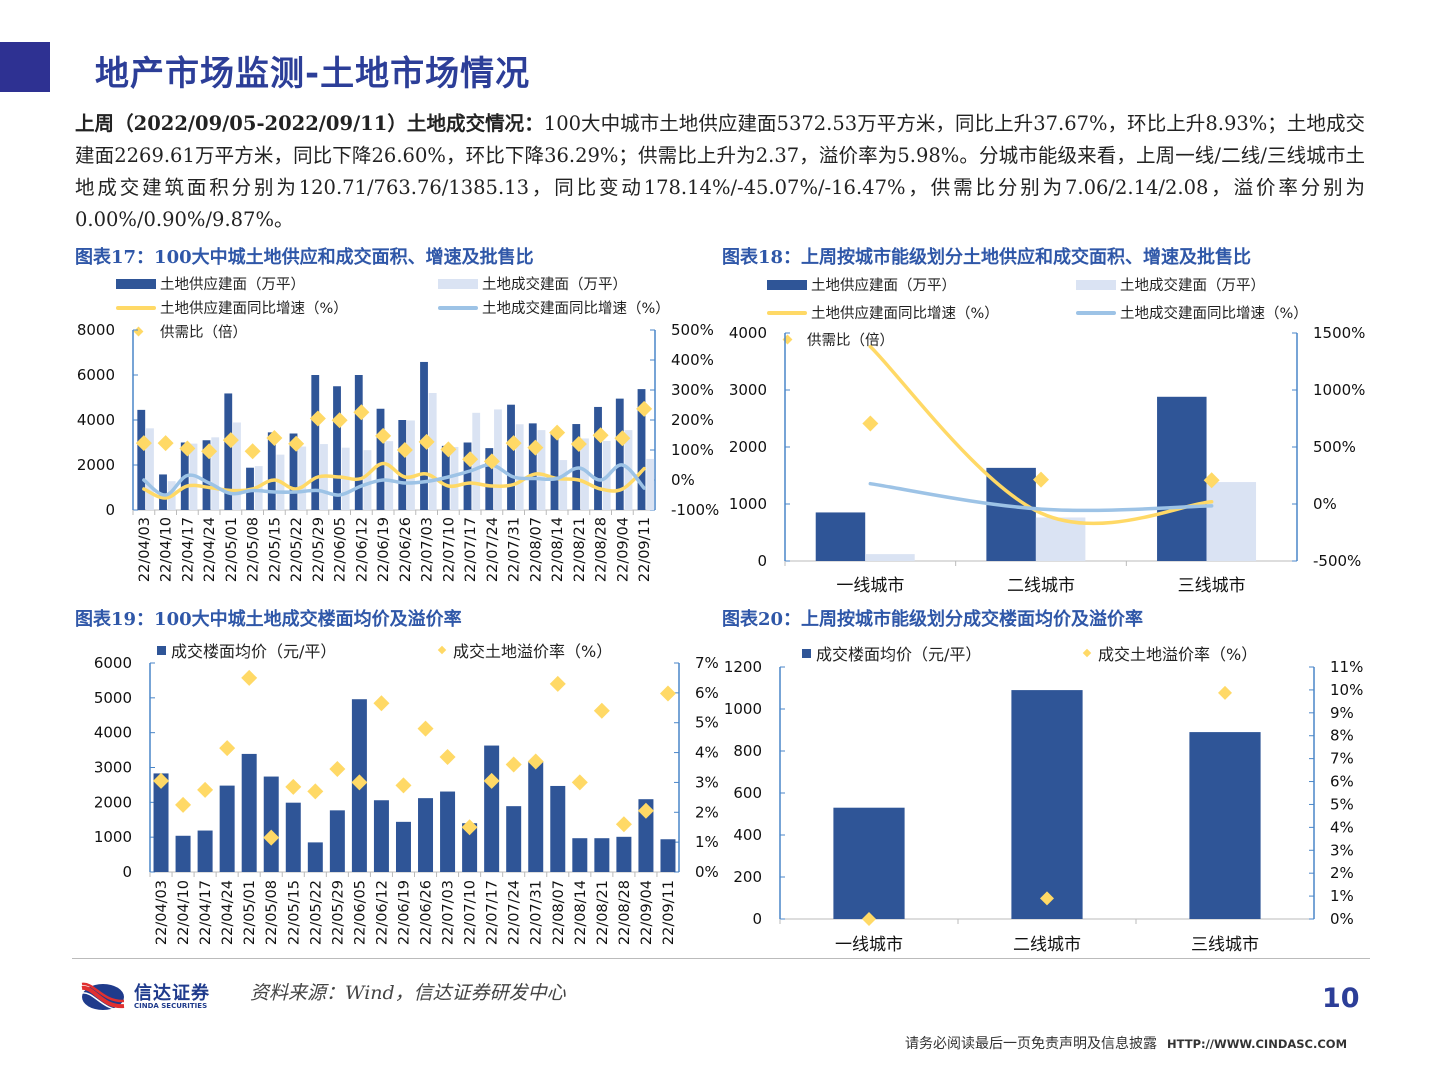 The width and height of the screenshot is (1440, 1080). What do you see at coordinates (171, 1005) in the screenshot?
I see `logo-en: CINDA SECURITIES` at bounding box center [171, 1005].